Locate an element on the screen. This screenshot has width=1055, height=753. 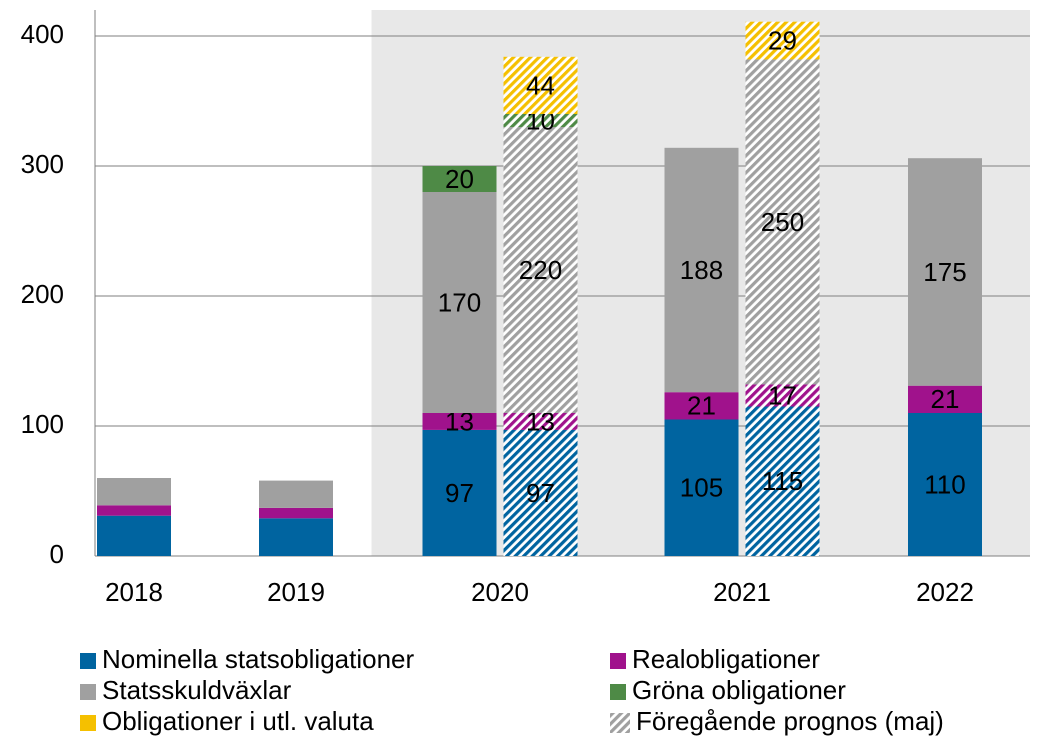
x-tick-label: 2022 is located at coordinates (945, 592).